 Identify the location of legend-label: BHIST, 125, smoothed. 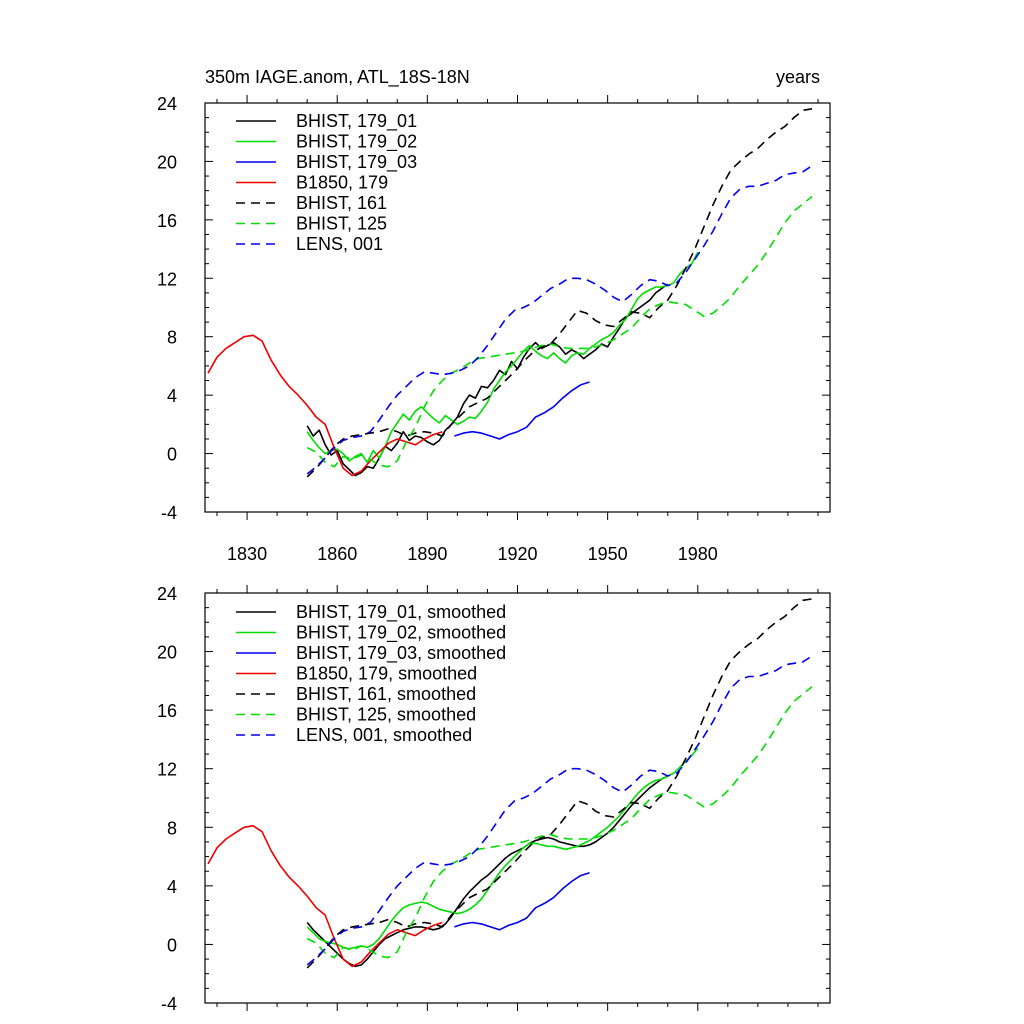
(386, 715).